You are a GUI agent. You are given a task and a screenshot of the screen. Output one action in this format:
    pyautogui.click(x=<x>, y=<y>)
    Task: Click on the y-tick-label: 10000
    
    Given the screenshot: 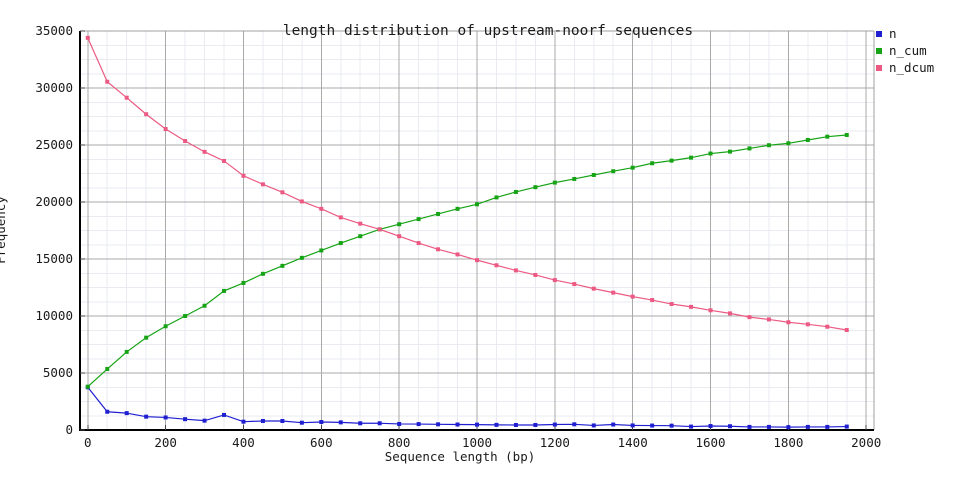 What is the action you would take?
    pyautogui.click(x=54, y=315)
    